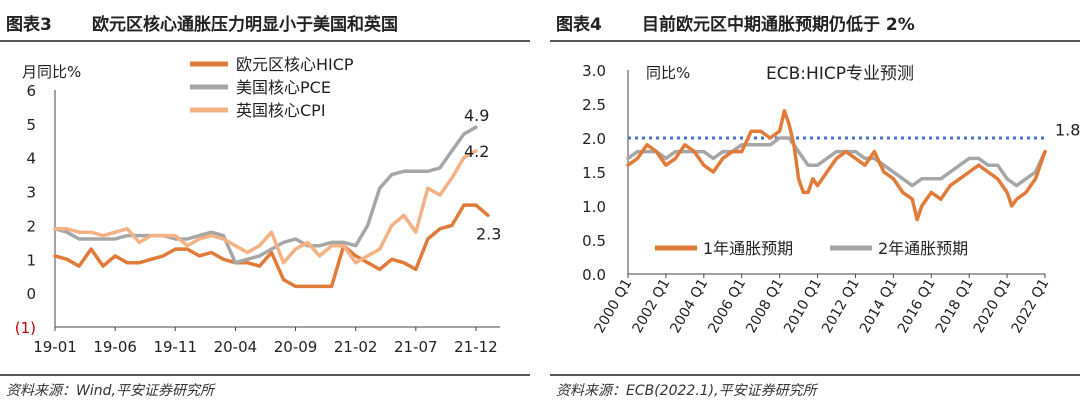 The height and width of the screenshot is (412, 1080). What do you see at coordinates (476, 151) in the screenshot?
I see `end-value-label: 4.2` at bounding box center [476, 151].